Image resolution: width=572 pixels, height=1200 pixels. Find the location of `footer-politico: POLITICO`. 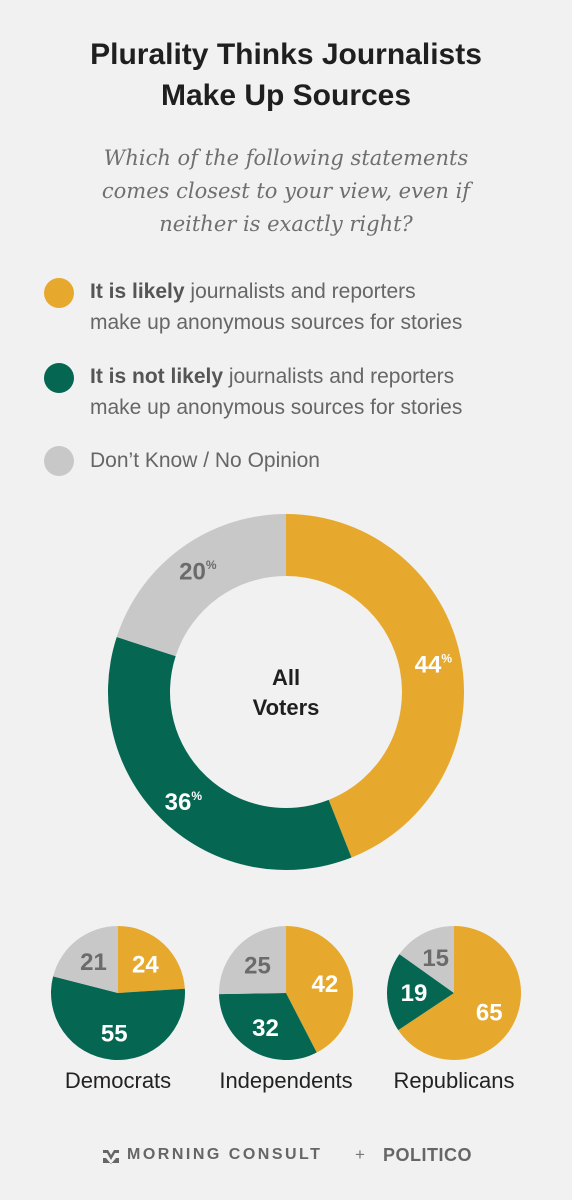

footer-politico: POLITICO is located at coordinates (427, 1155).